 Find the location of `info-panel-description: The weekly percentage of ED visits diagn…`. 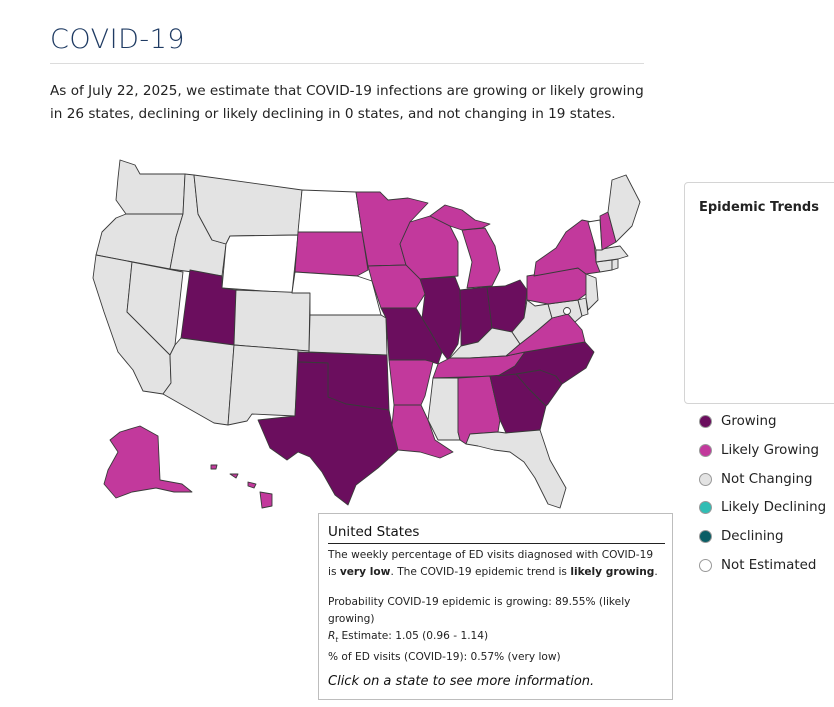

info-panel-description: The weekly percentage of ED visits diagn… is located at coordinates (495, 564).